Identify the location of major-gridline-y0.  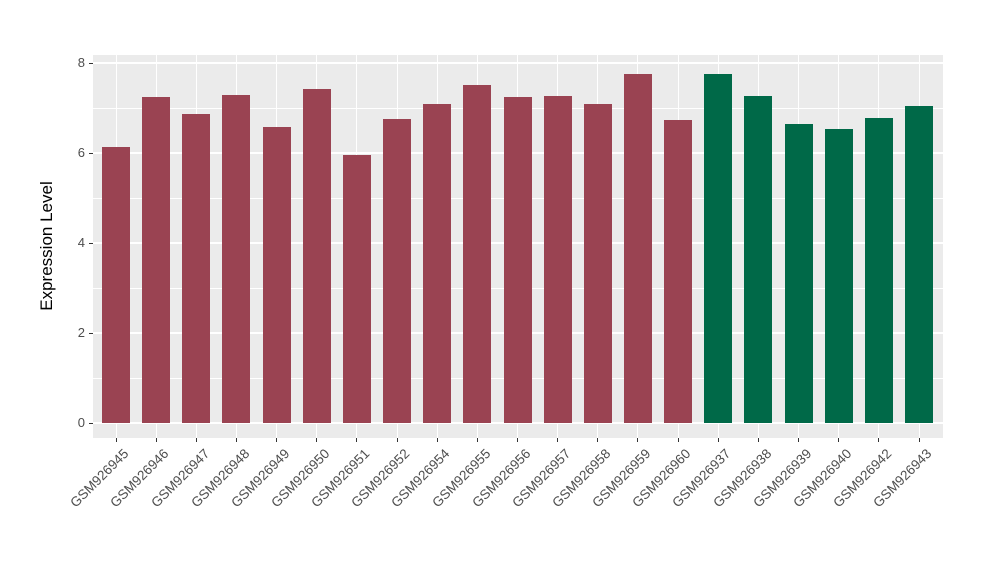
(518, 423).